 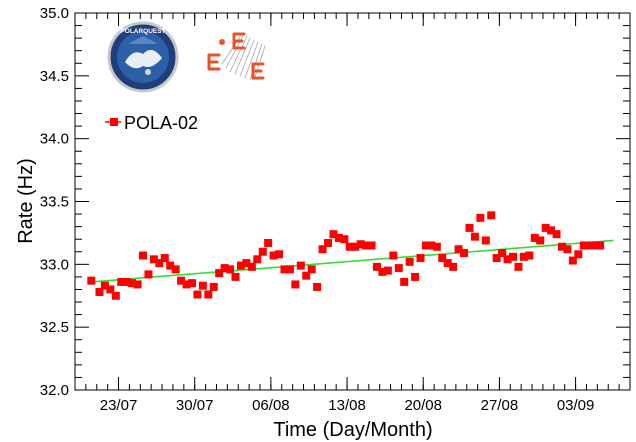 What do you see at coordinates (352, 430) in the screenshot?
I see `x-axis-title: Time (Day/Month)` at bounding box center [352, 430].